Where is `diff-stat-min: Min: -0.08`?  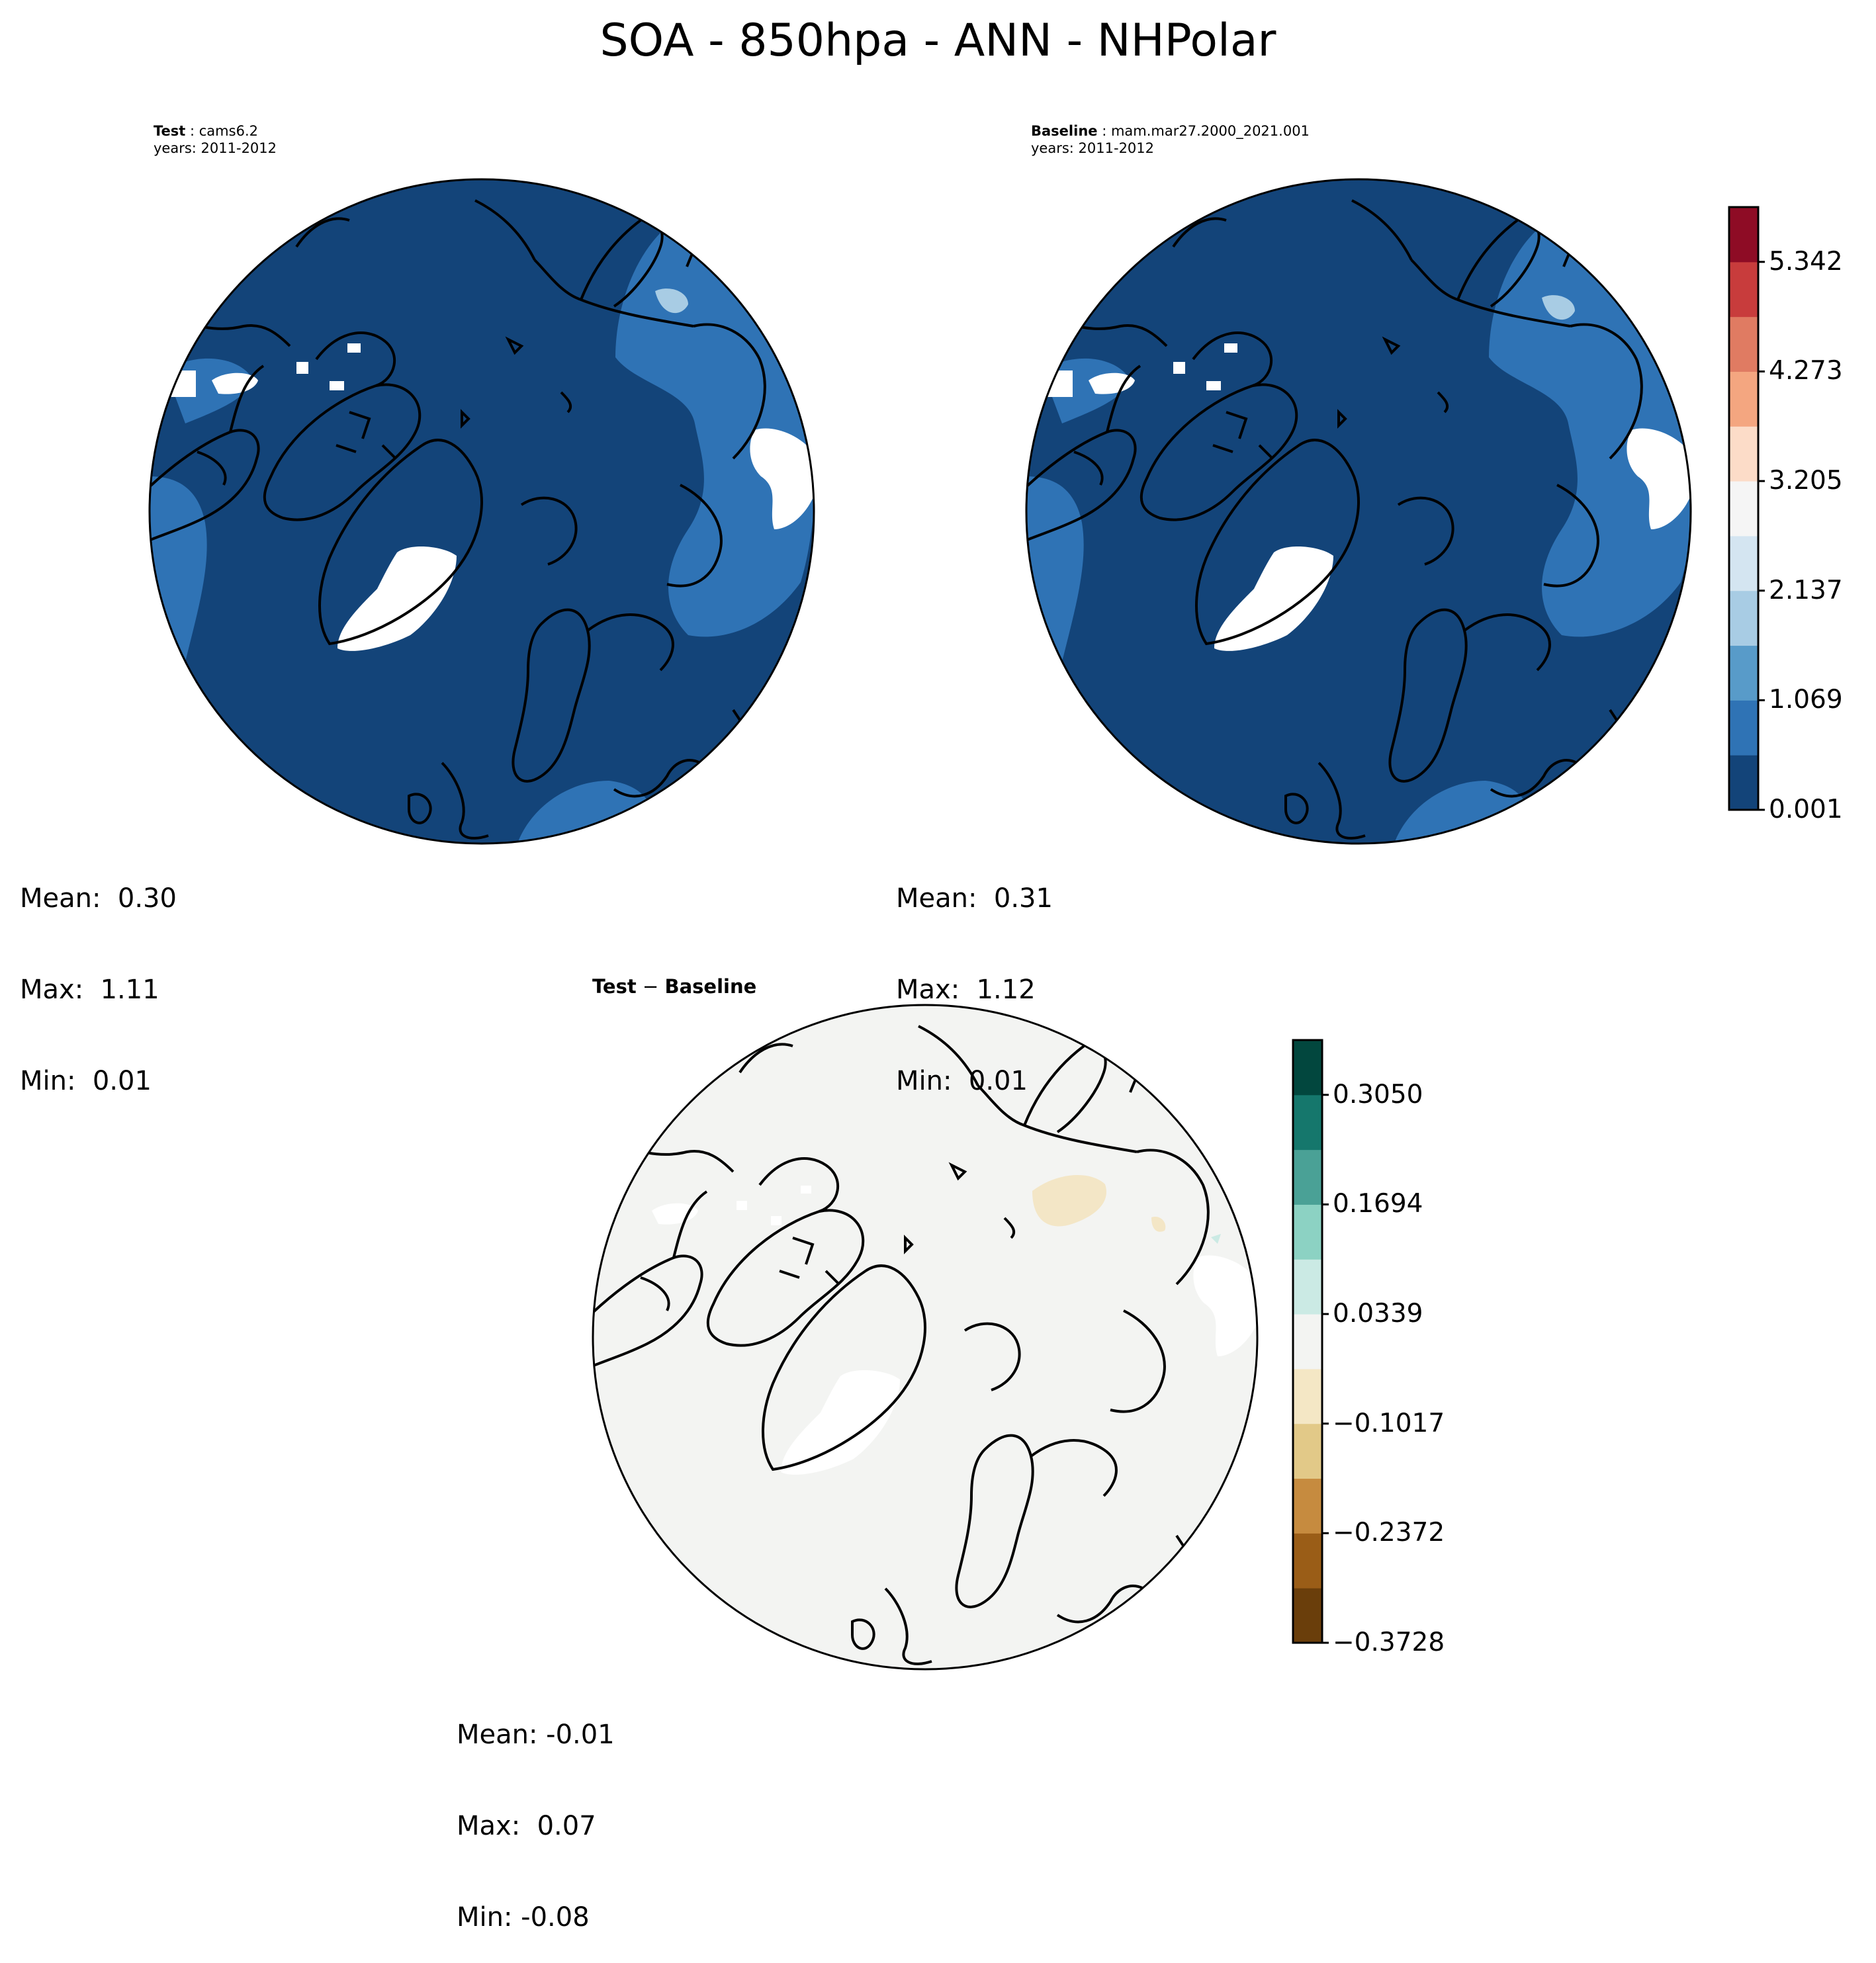
diff-stat-min: Min: -0.08 is located at coordinates (523, 1918).